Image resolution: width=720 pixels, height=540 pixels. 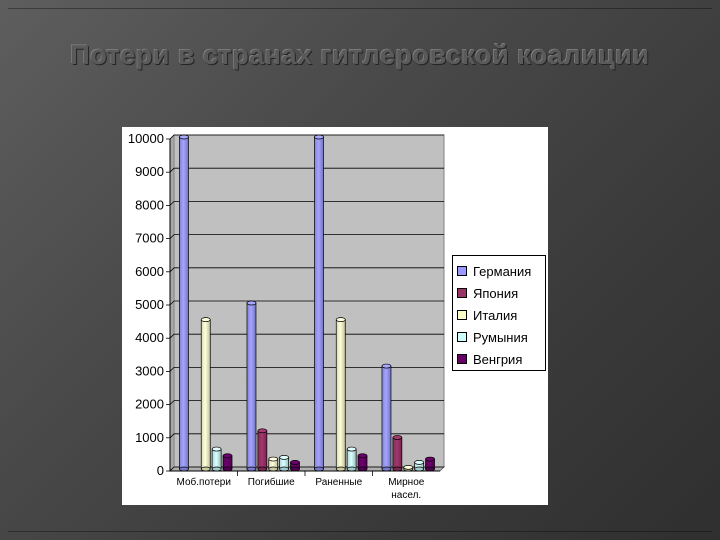 What do you see at coordinates (149, 171) in the screenshot?
I see `y-tick-label: 9000` at bounding box center [149, 171].